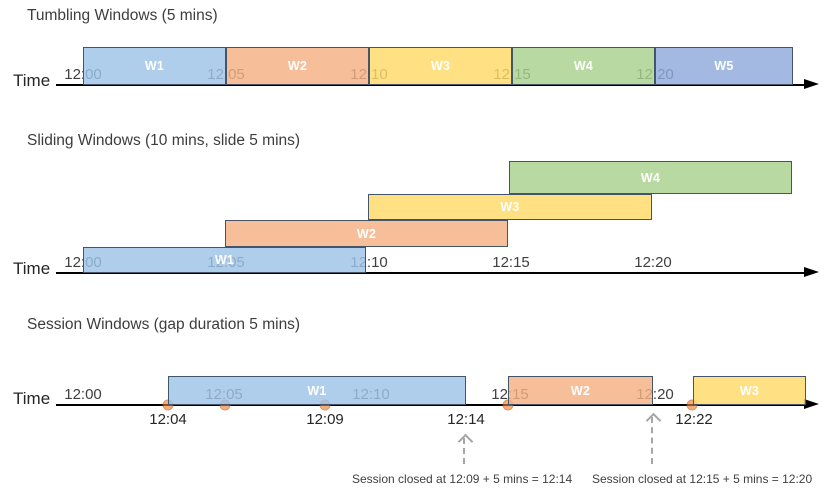  I want to click on session-window-w3: W3, so click(749, 390).